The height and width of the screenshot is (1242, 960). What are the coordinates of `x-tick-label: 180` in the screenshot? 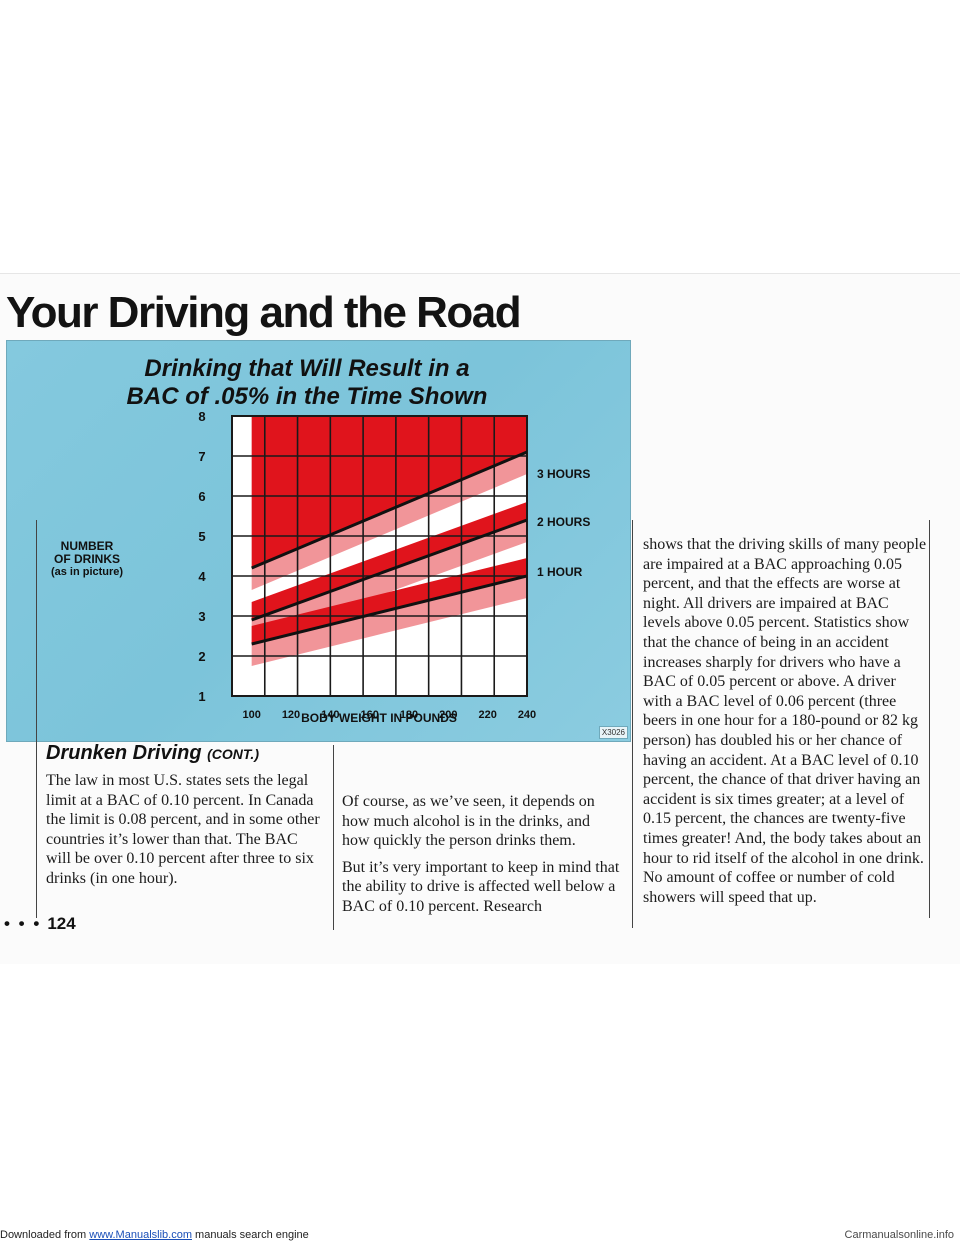 It's located at (409, 715).